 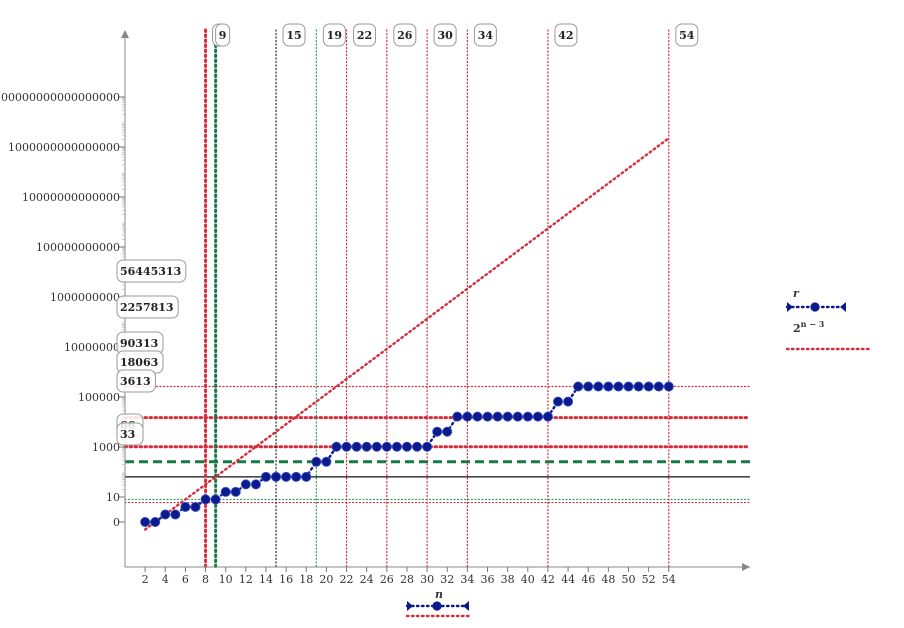 I want to click on y-tick-label: 0, so click(x=116, y=522).